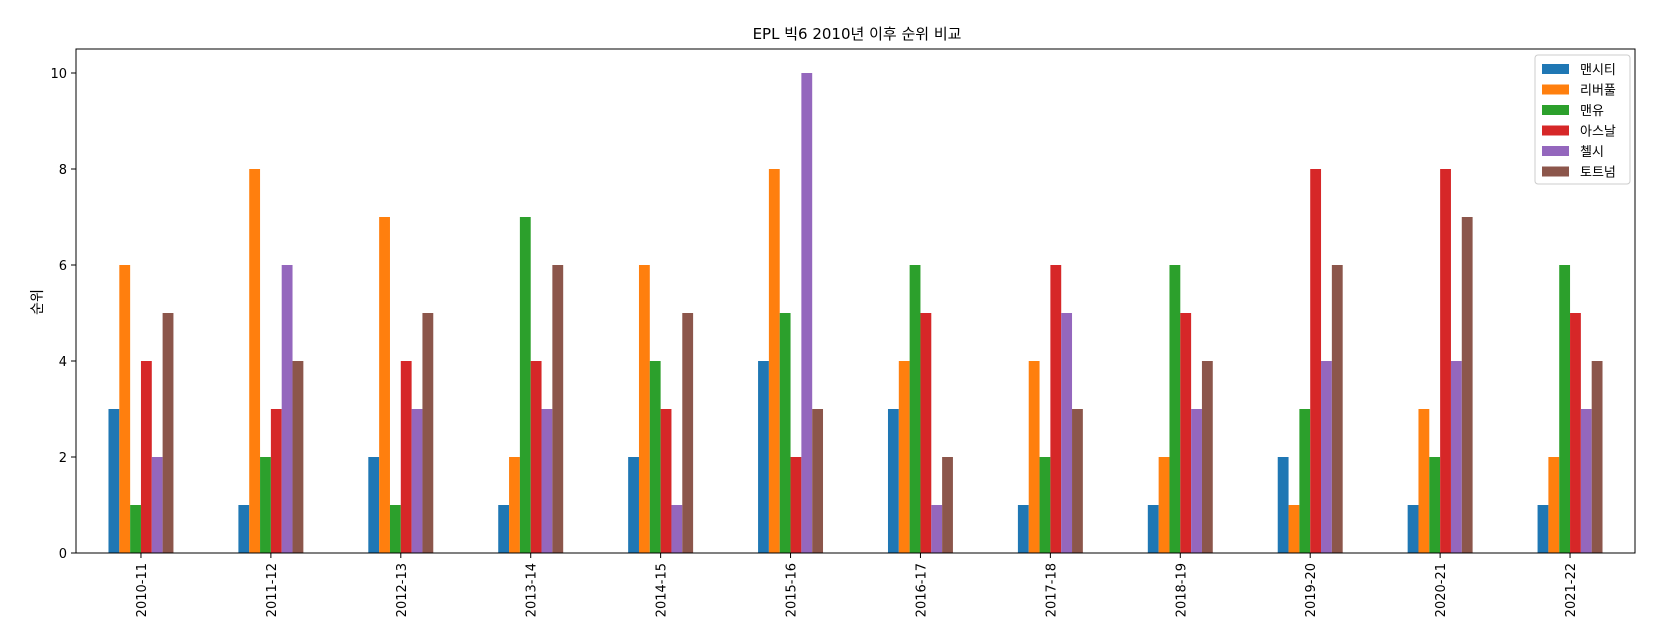 The height and width of the screenshot is (623, 1658). Describe the element at coordinates (63, 458) in the screenshot. I see `y-tick-label: 2` at that location.